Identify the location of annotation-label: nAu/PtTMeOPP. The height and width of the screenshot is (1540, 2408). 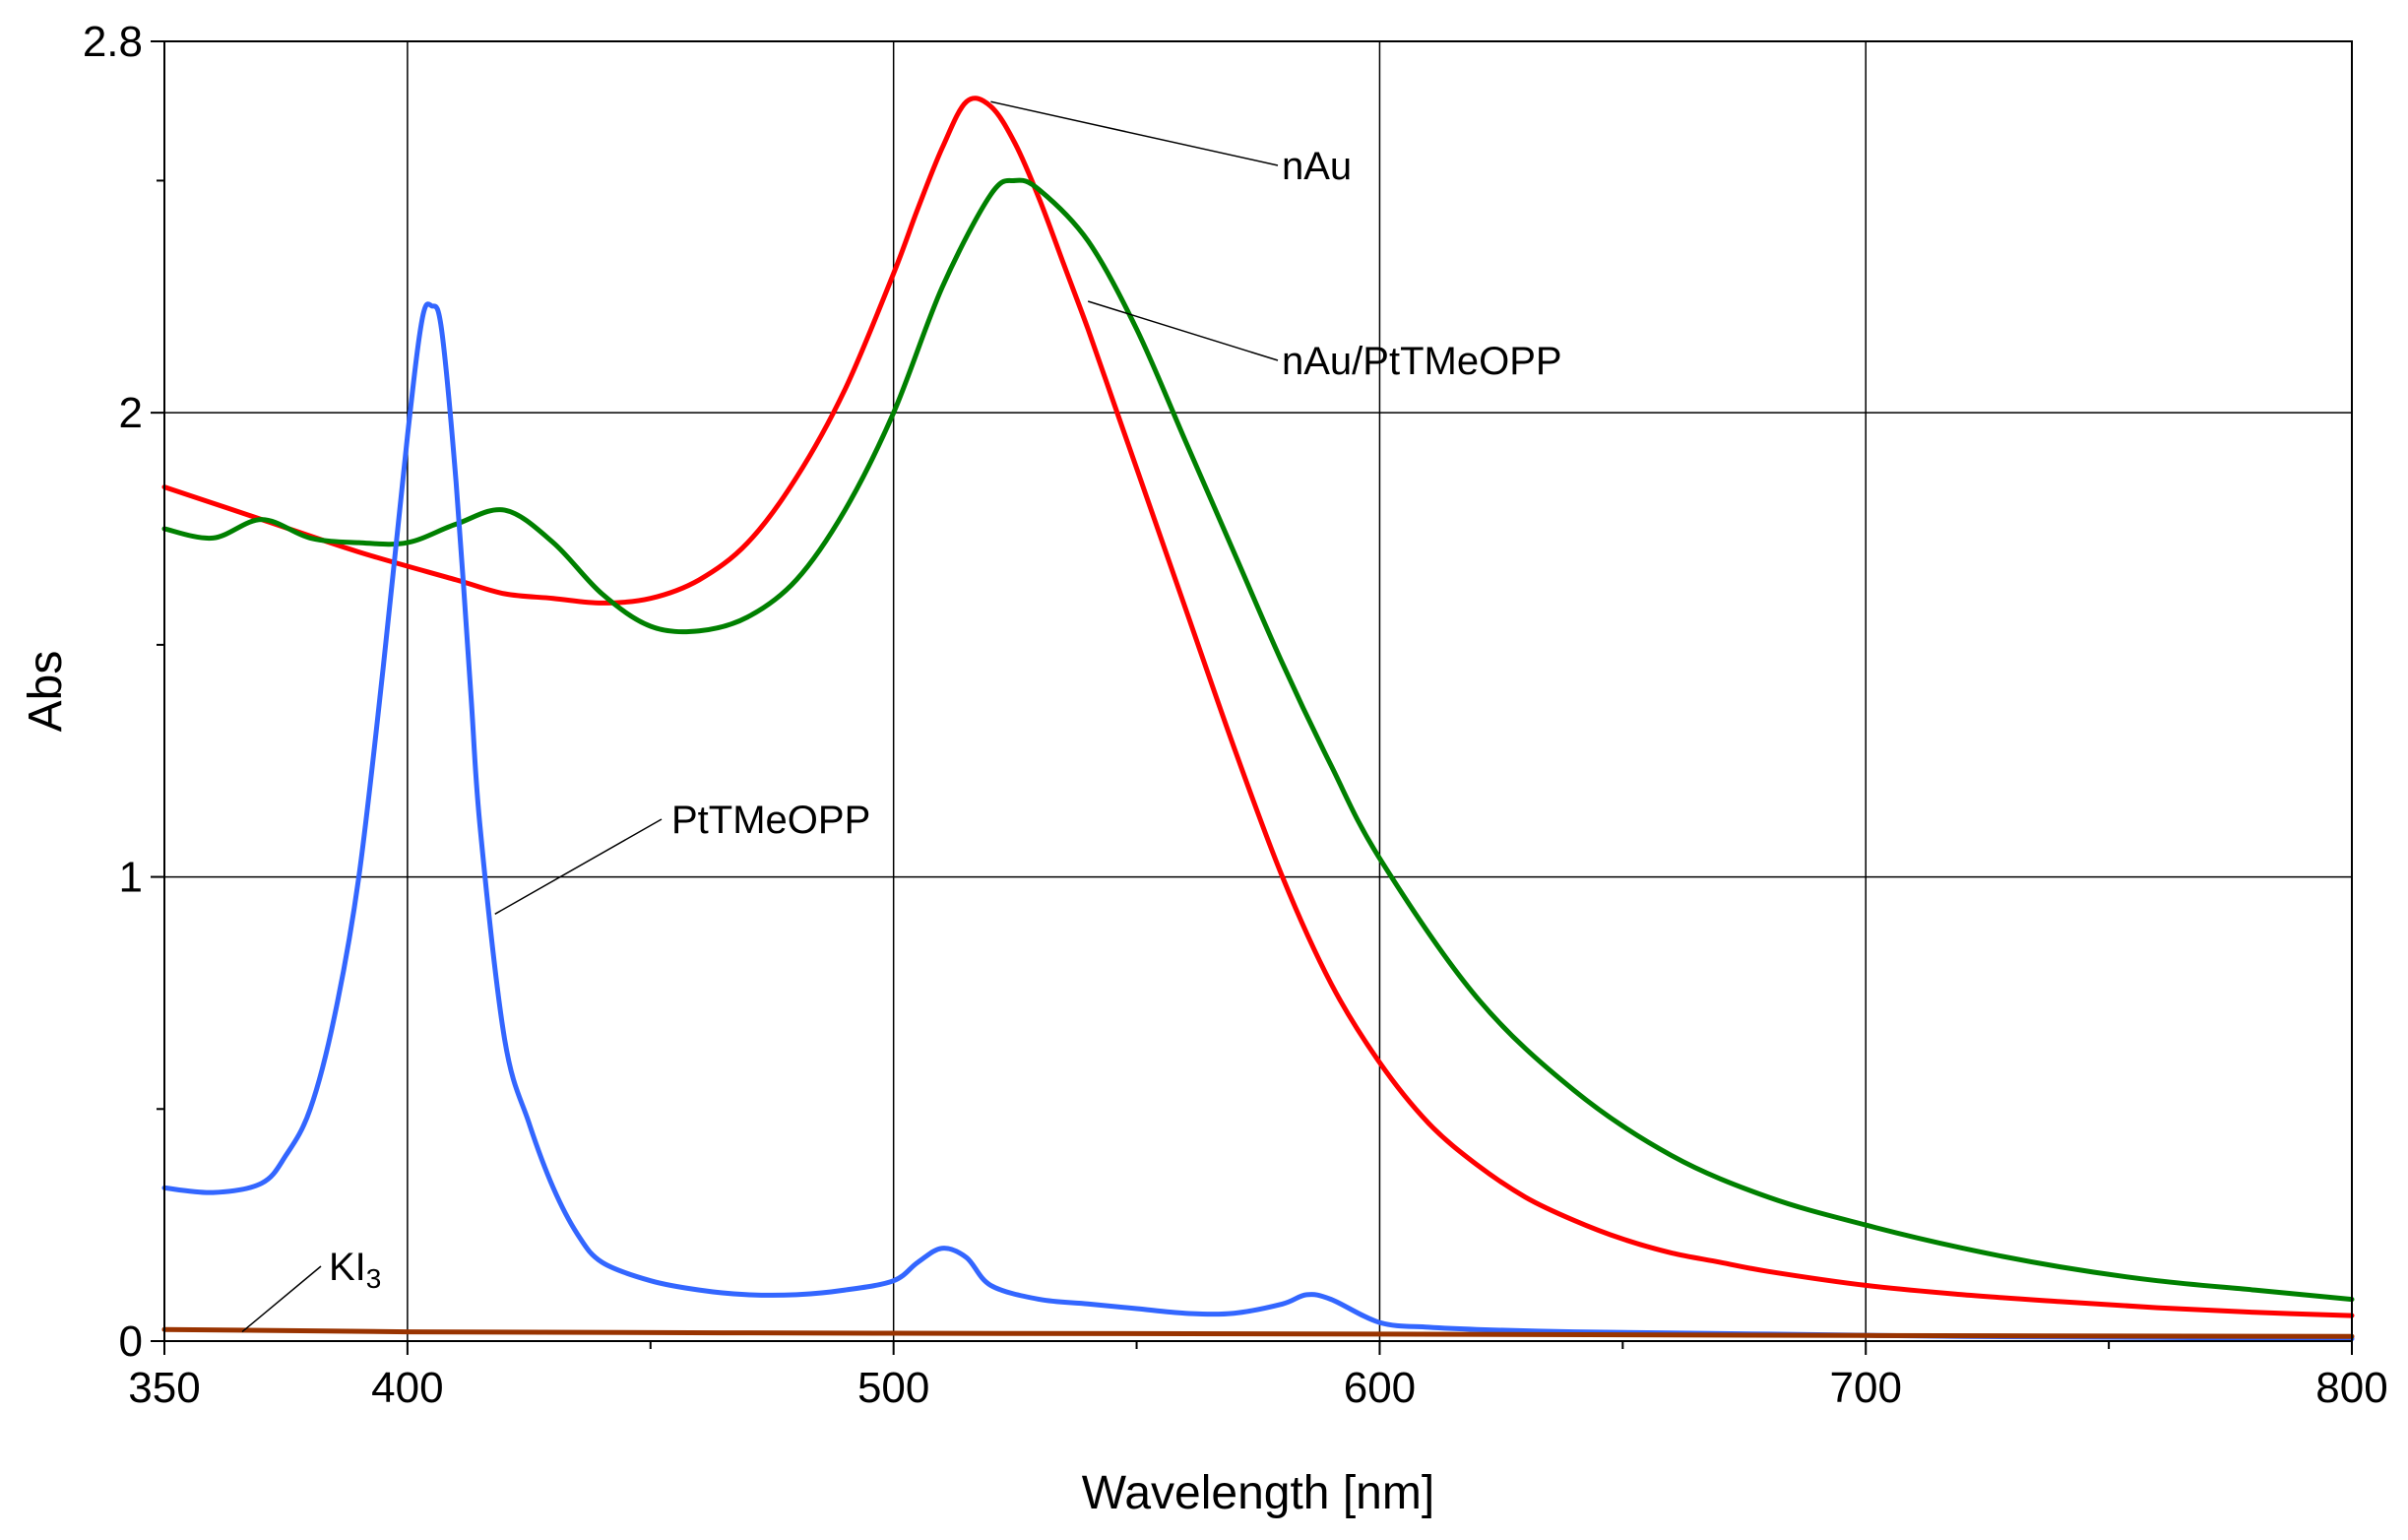
(1422, 361).